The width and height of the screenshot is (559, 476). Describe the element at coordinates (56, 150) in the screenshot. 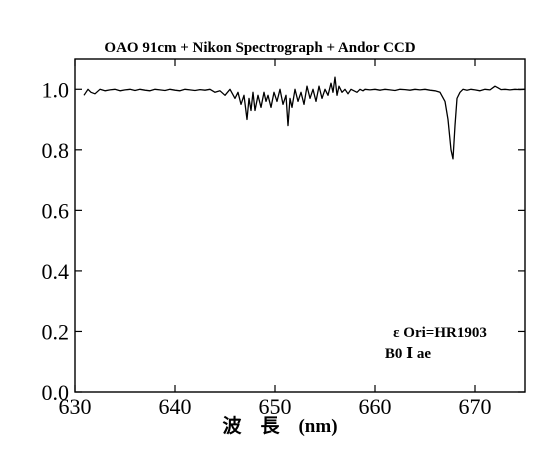

I see `y-tick-label: 0.8` at that location.